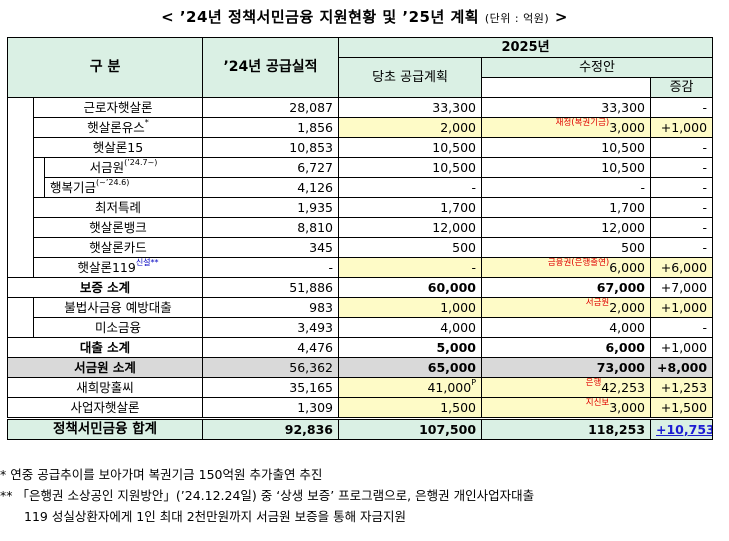  What do you see at coordinates (410, 428) in the screenshot?
I see `row-initial: 107,500` at bounding box center [410, 428].